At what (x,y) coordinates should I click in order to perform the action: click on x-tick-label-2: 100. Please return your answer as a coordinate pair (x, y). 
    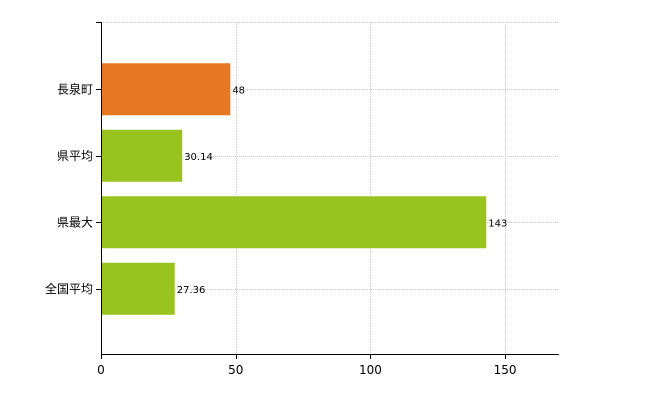
    Looking at the image, I should click on (370, 370).